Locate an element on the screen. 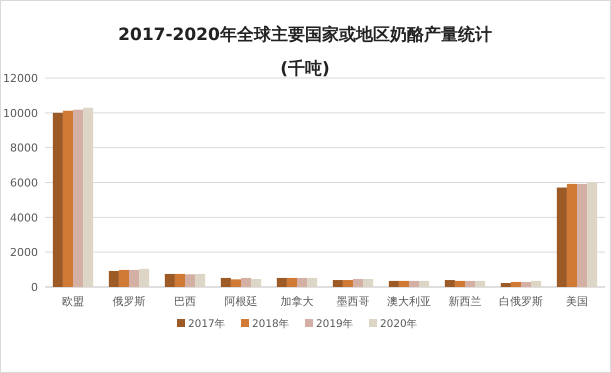 The width and height of the screenshot is (611, 373). x-tick-label: 美国 is located at coordinates (577, 301).